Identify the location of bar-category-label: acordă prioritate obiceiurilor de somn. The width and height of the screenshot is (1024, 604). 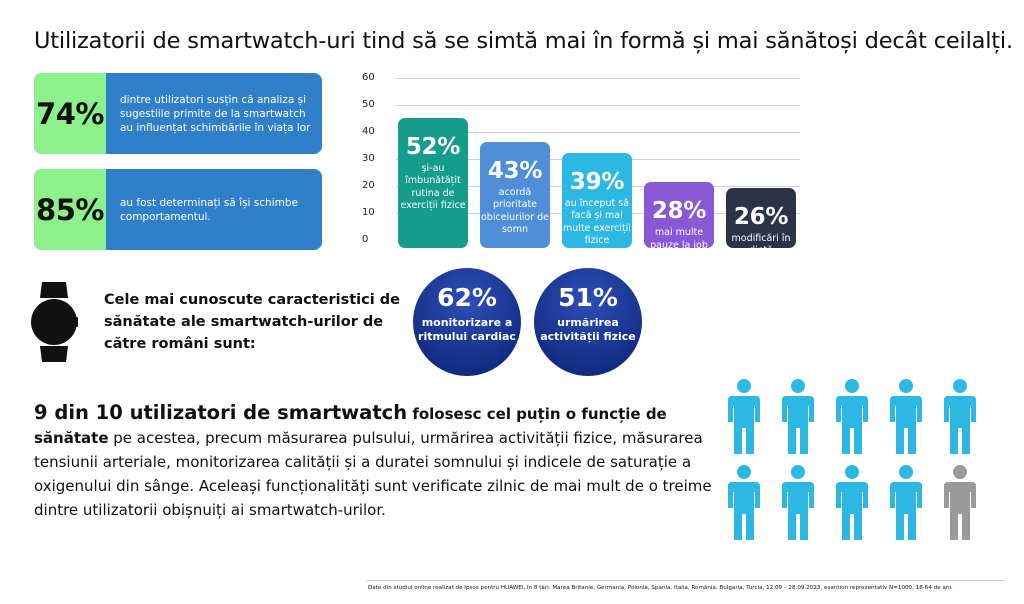
(514, 211).